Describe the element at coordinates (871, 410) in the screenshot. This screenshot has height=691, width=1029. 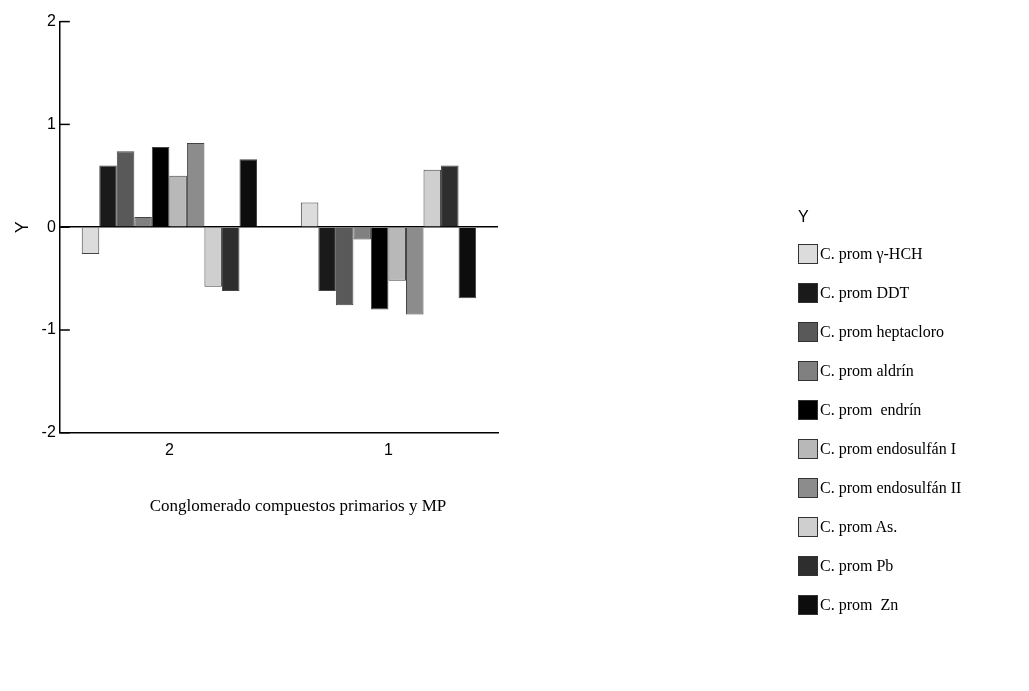
I see `legend-label: C. prom endrín` at that location.